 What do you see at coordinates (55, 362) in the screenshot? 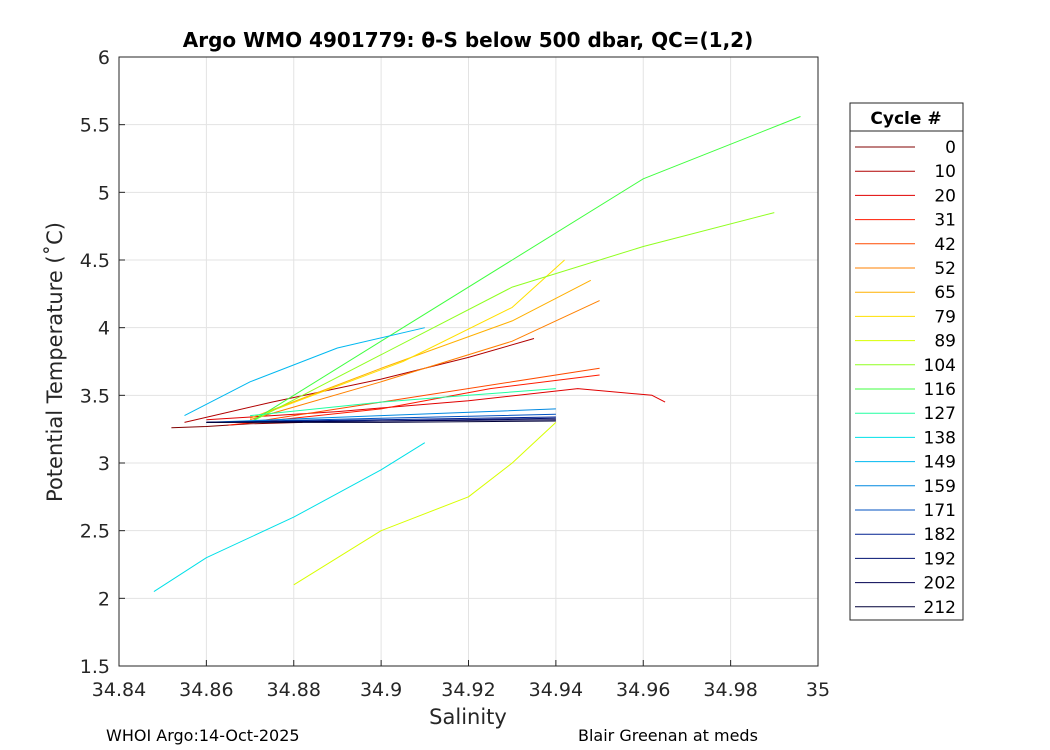
I see `y-axis-title: Potential Temperature (˚C)` at bounding box center [55, 362].